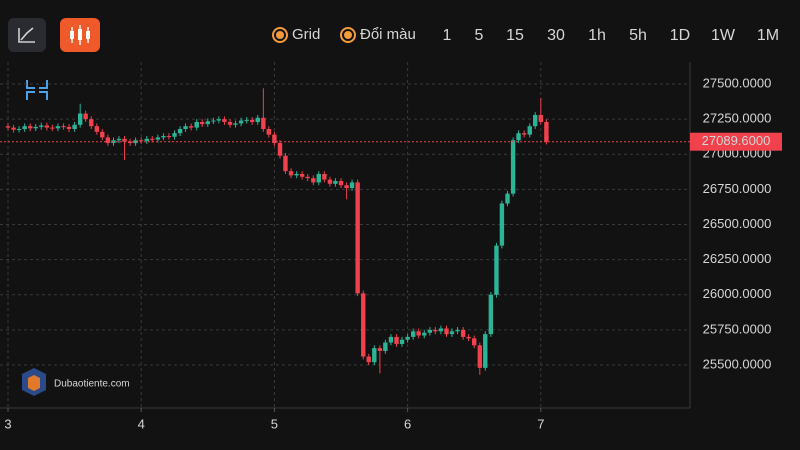 Image resolution: width=800 pixels, height=450 pixels. I want to click on y-tick-label: 26000.0000, so click(737, 293).